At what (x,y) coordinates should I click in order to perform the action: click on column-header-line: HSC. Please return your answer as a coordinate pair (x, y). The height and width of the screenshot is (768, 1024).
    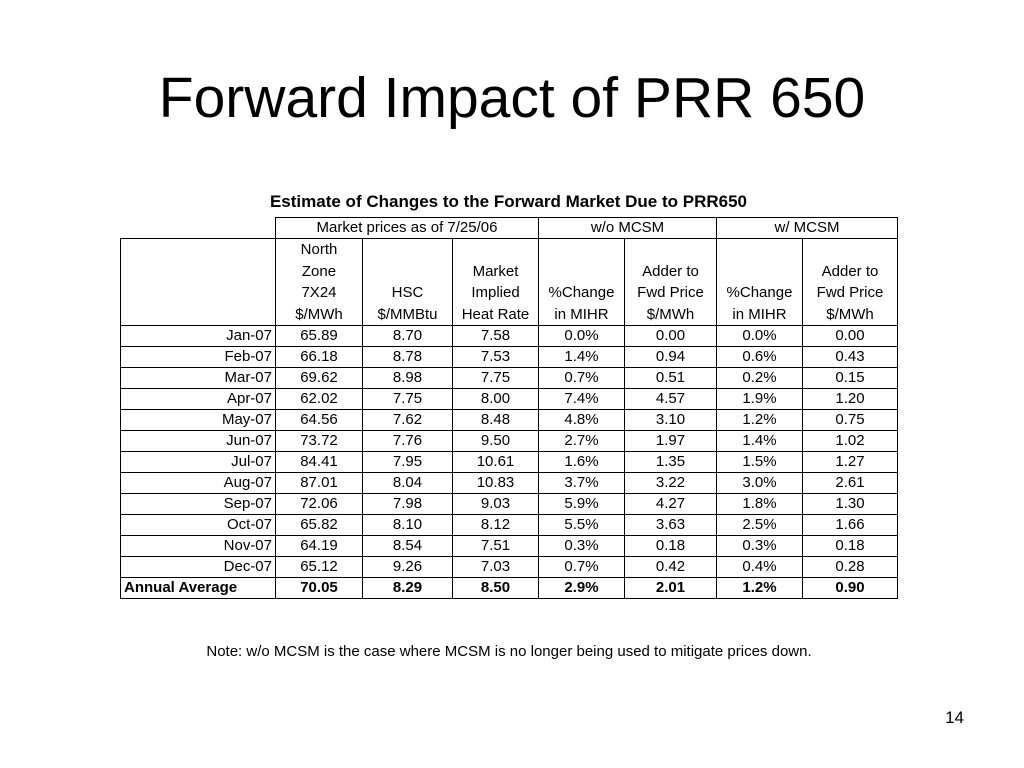
    Looking at the image, I should click on (407, 292).